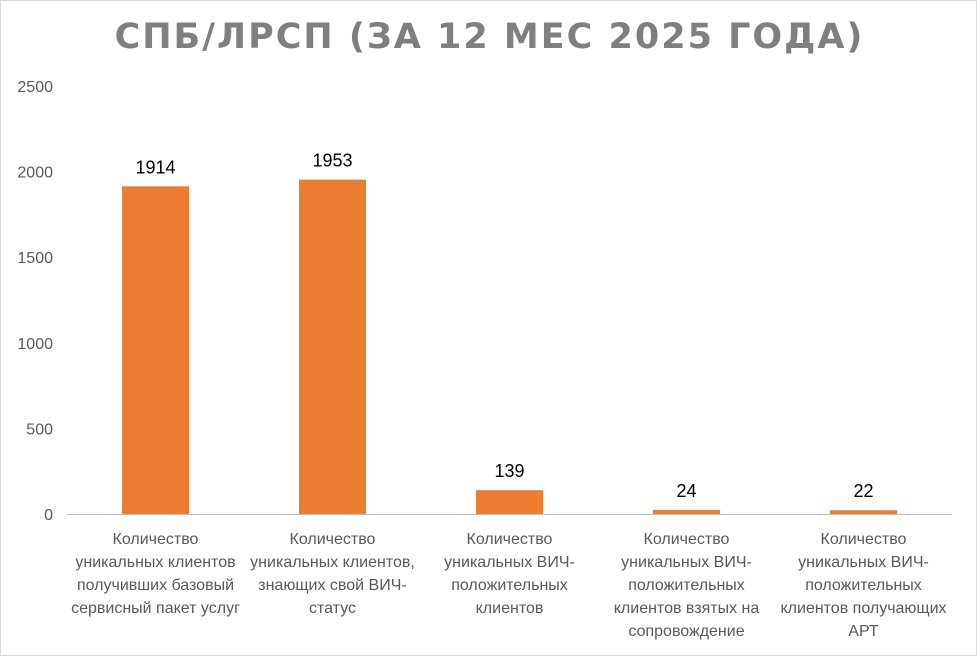  I want to click on data-label: 1953, so click(332, 161).